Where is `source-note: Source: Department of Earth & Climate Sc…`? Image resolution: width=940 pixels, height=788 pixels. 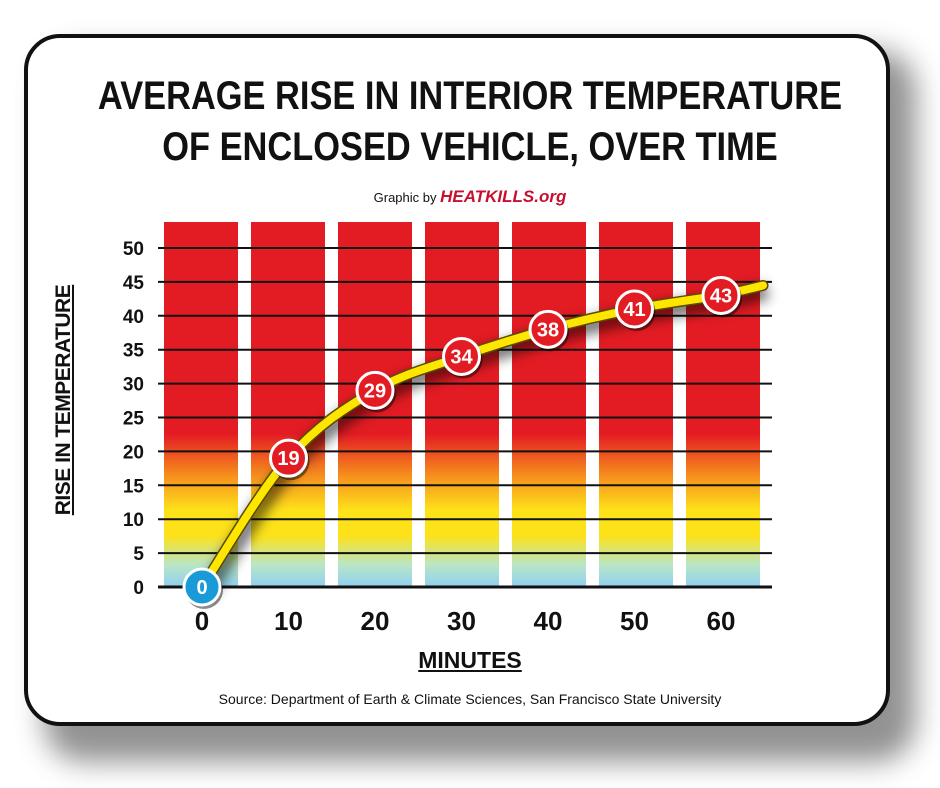 source-note: Source: Department of Earth & Climate Sc… is located at coordinates (470, 699).